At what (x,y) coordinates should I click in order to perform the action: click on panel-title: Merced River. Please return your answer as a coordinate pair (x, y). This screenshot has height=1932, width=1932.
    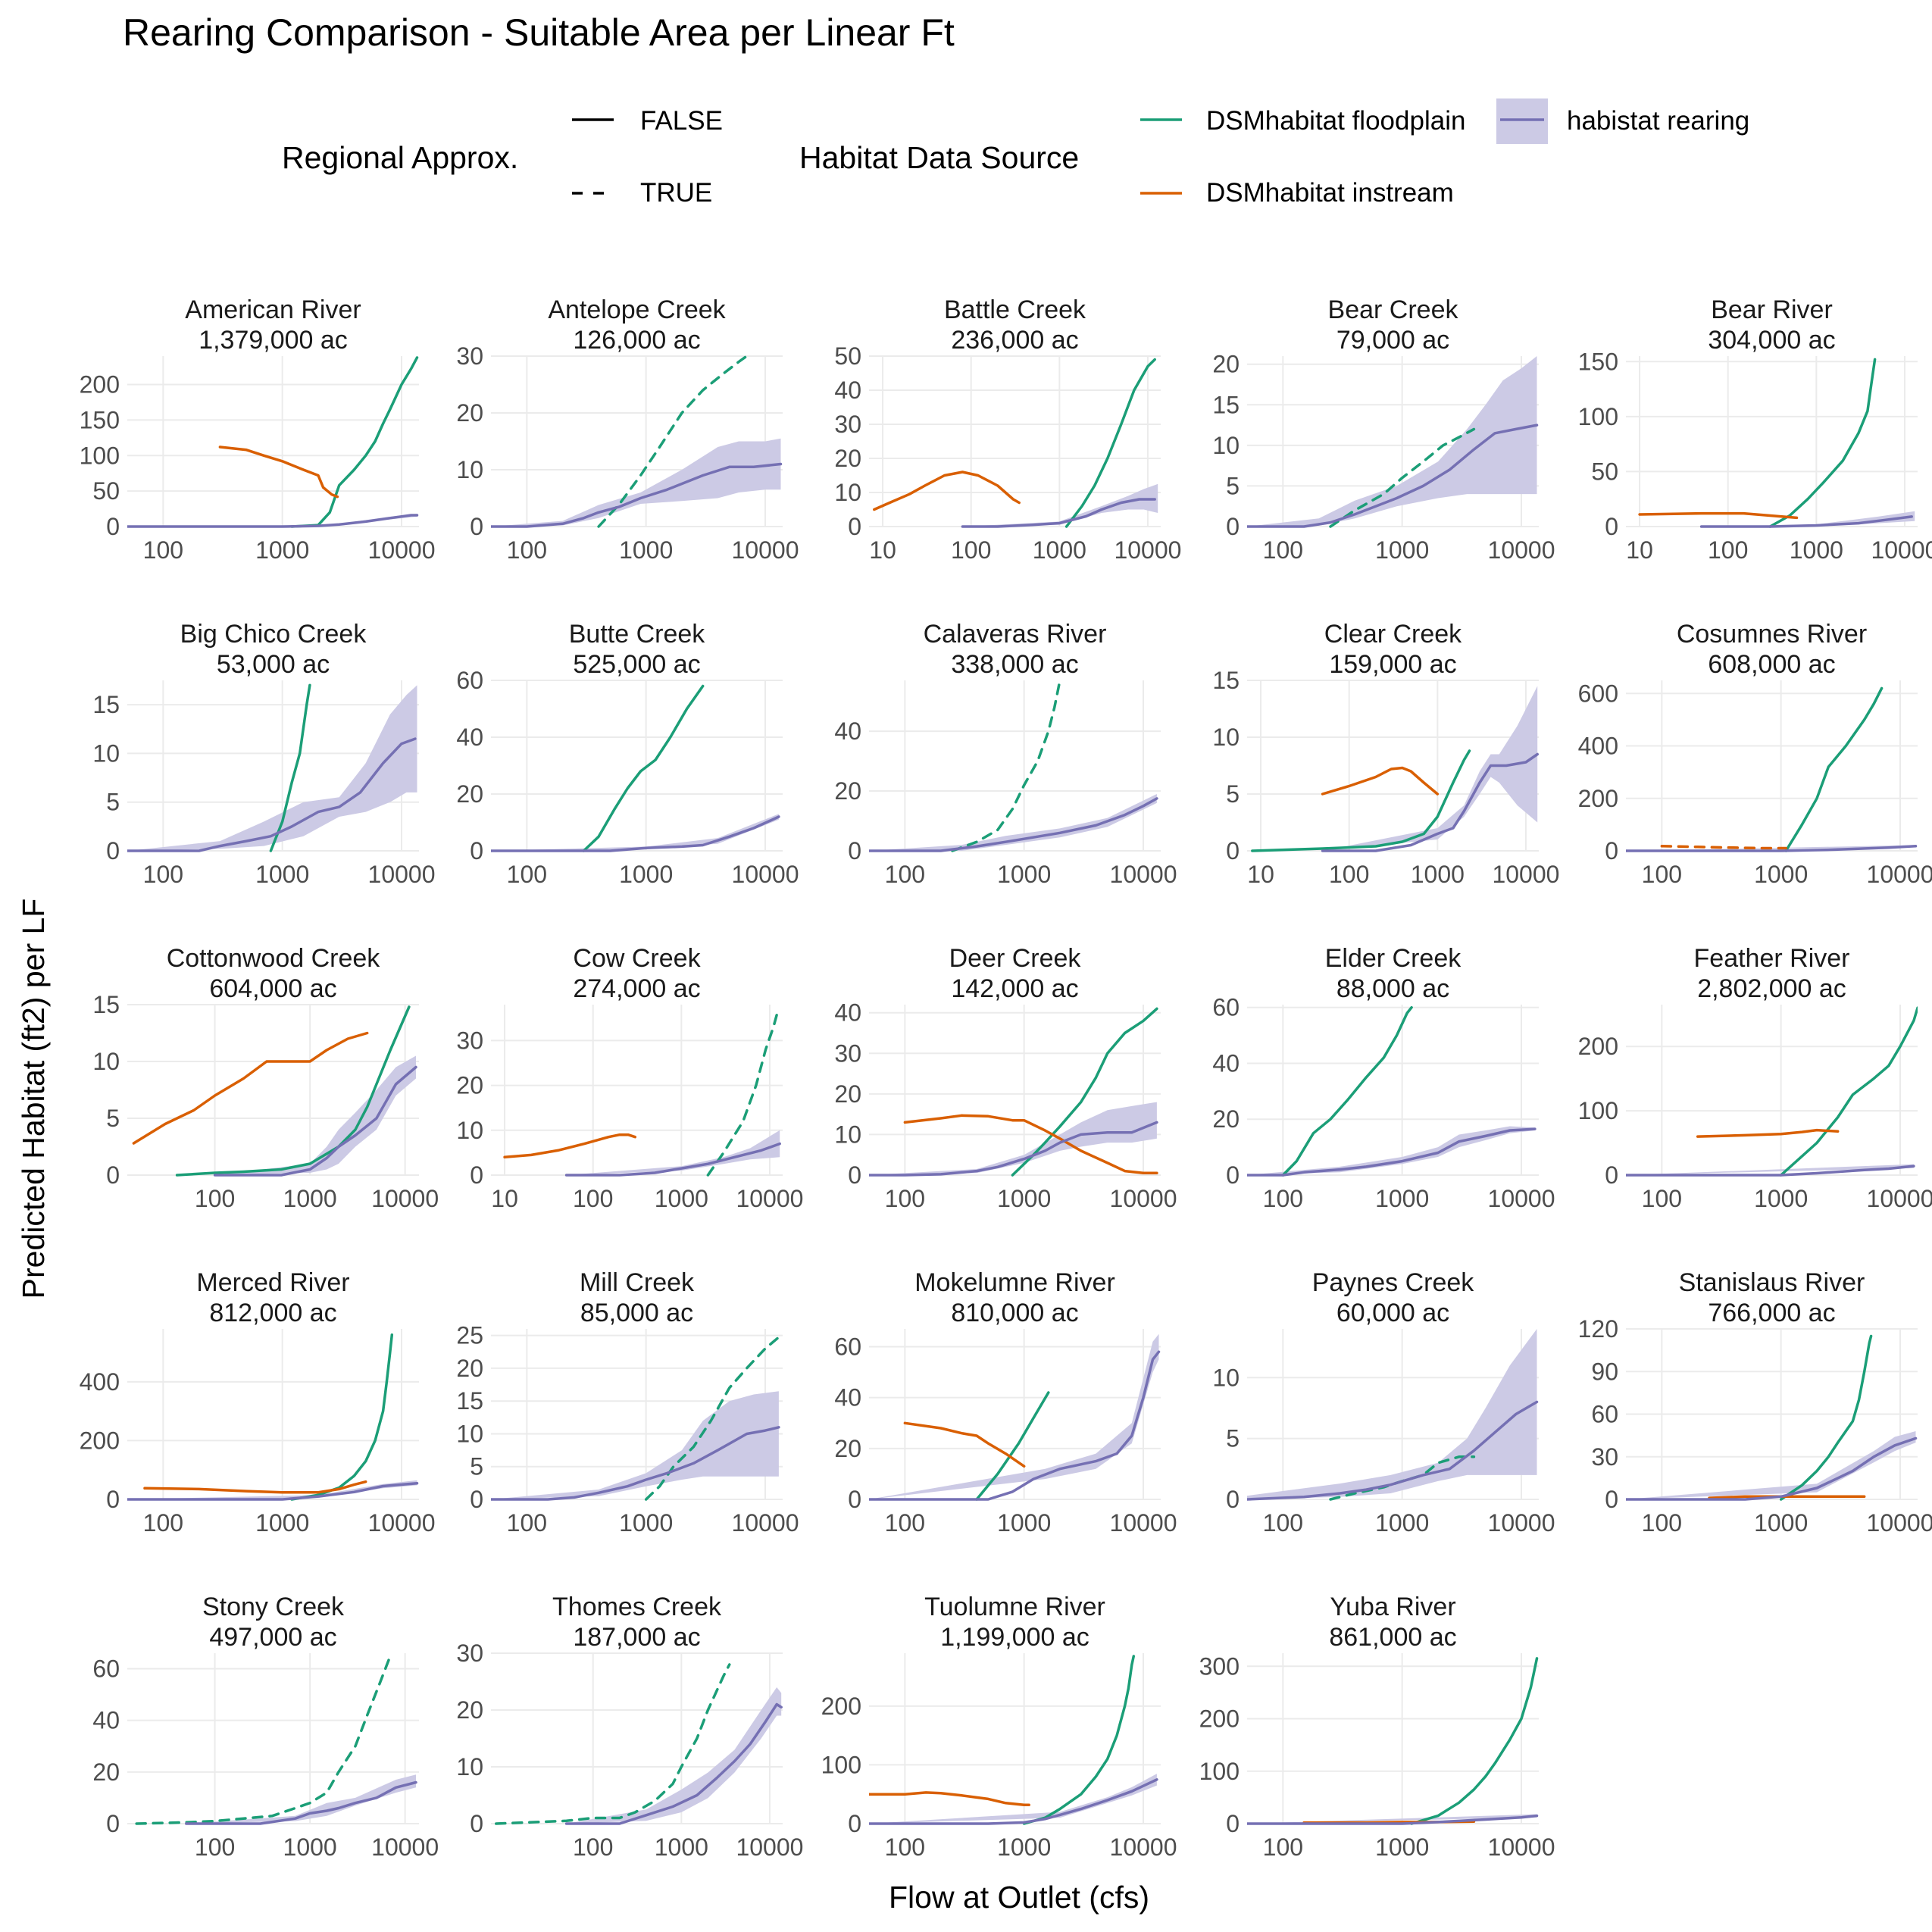
    Looking at the image, I should click on (272, 1282).